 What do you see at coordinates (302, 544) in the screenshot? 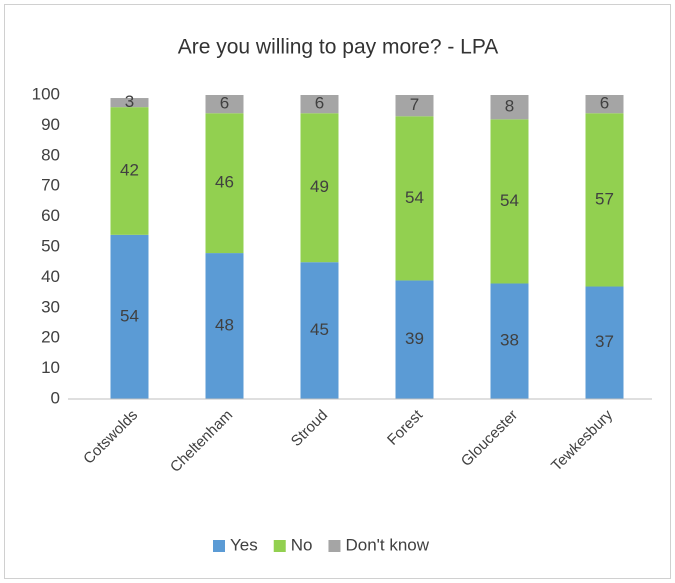
I see `legend-label: No` at bounding box center [302, 544].